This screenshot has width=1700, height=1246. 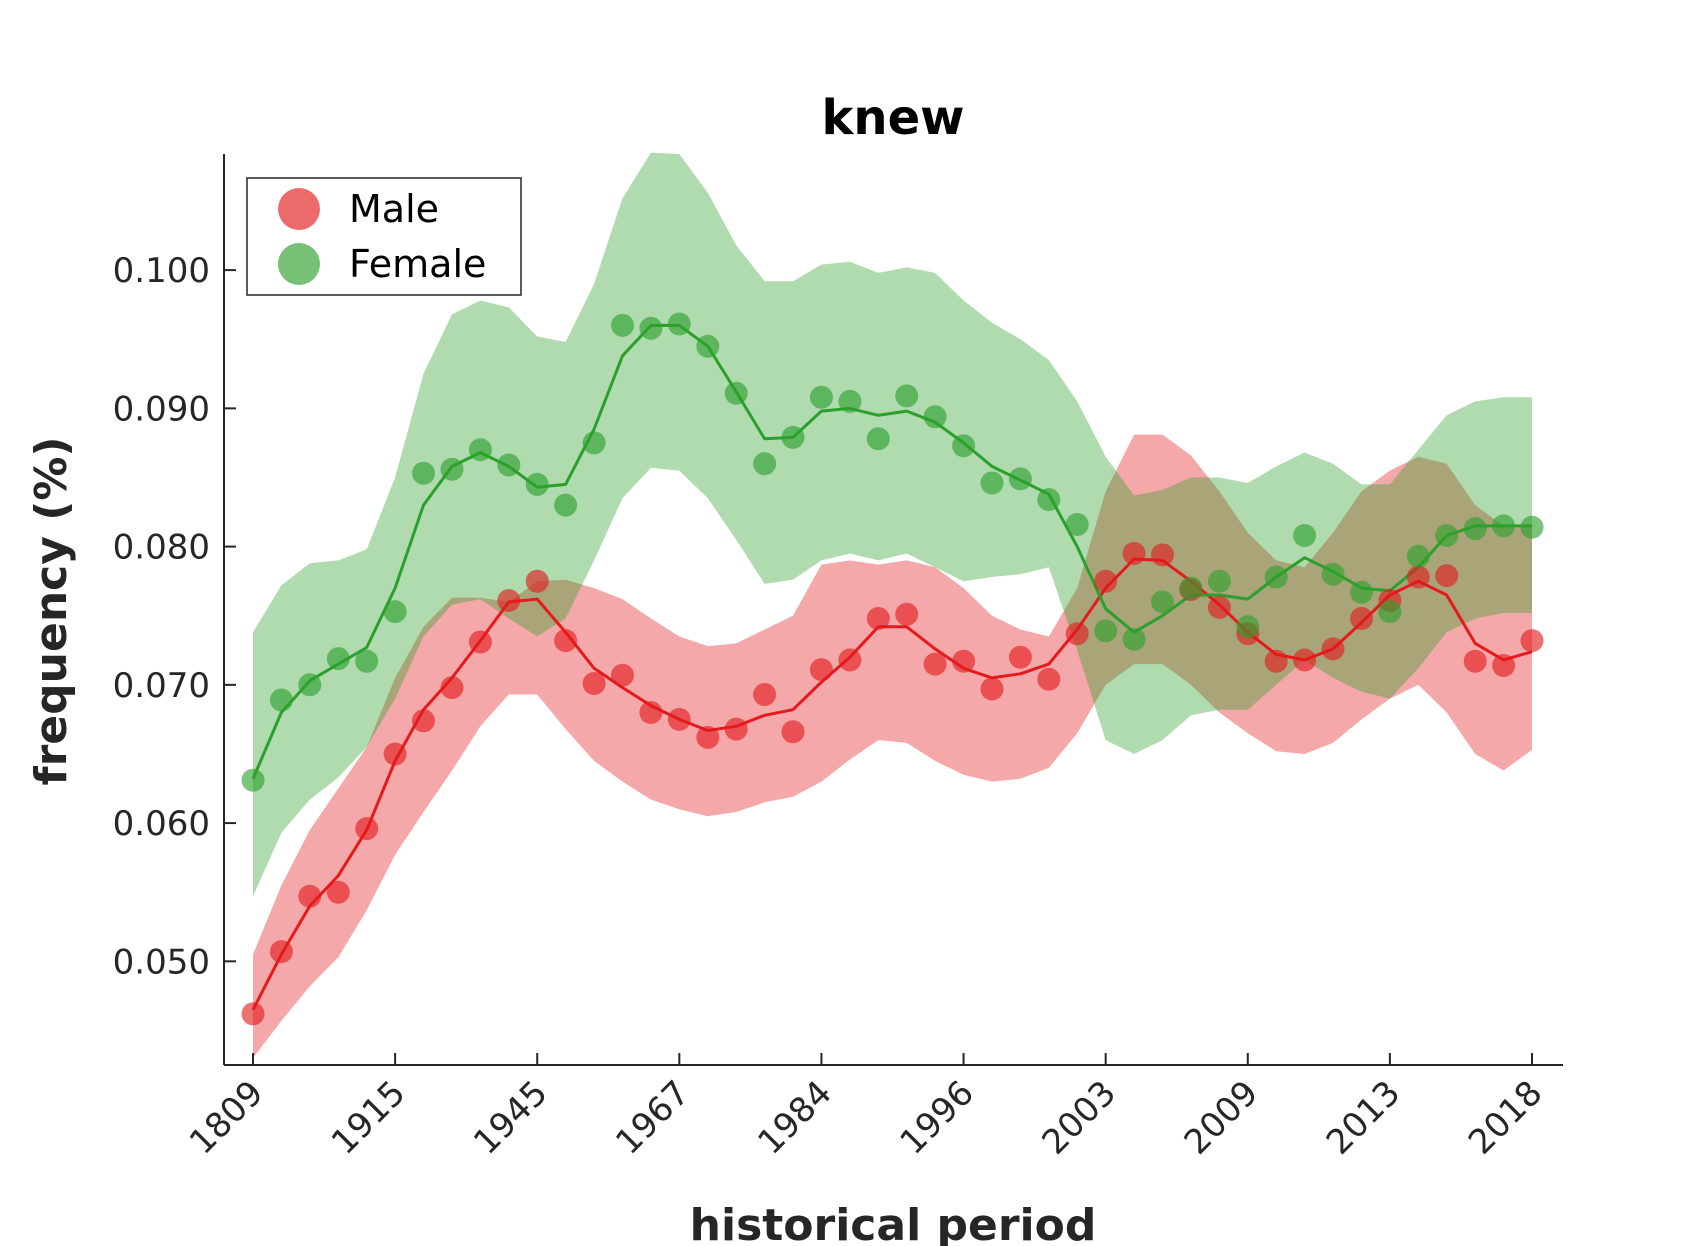 I want to click on x-tick-label: 2018, so click(x=1505, y=1117).